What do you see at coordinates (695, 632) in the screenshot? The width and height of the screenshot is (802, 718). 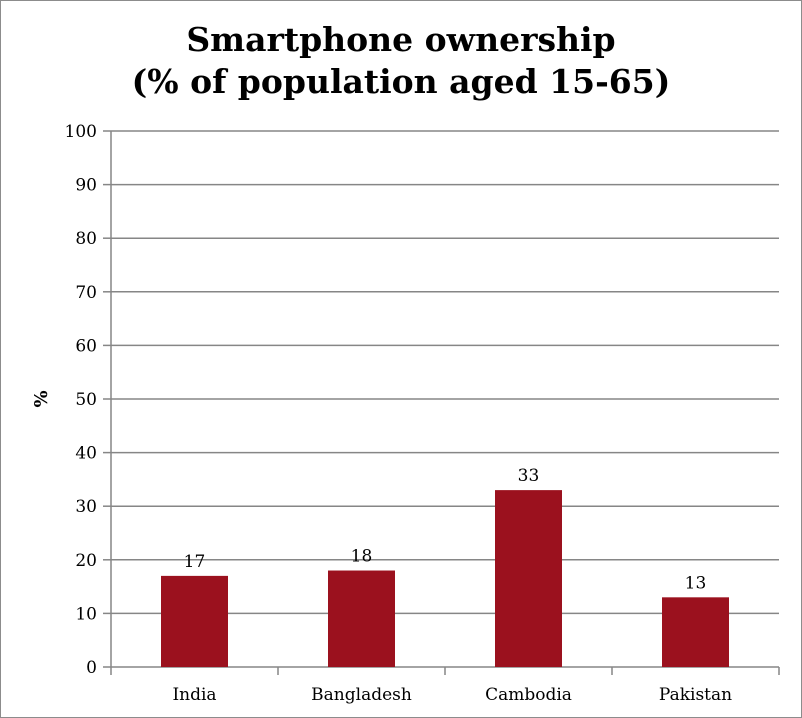 I see `bar-pakistan` at bounding box center [695, 632].